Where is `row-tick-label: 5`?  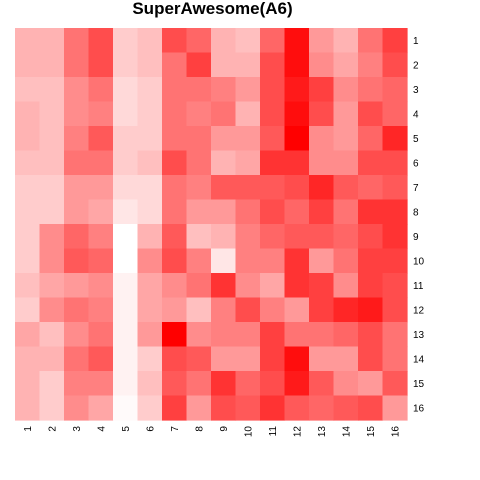
row-tick-label: 5 is located at coordinates (416, 139).